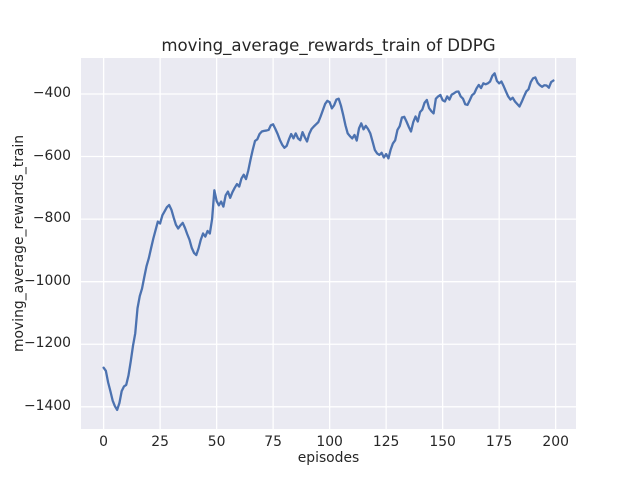  I want to click on y-axis-label: moving_average_rewards_train, so click(19, 243).